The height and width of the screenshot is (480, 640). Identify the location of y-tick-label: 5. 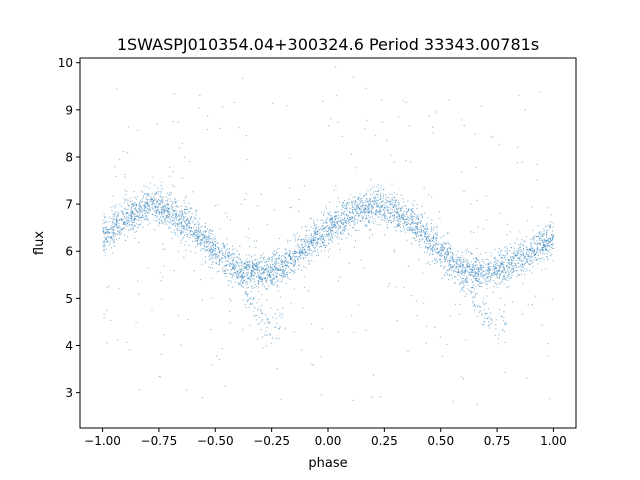
(69, 299).